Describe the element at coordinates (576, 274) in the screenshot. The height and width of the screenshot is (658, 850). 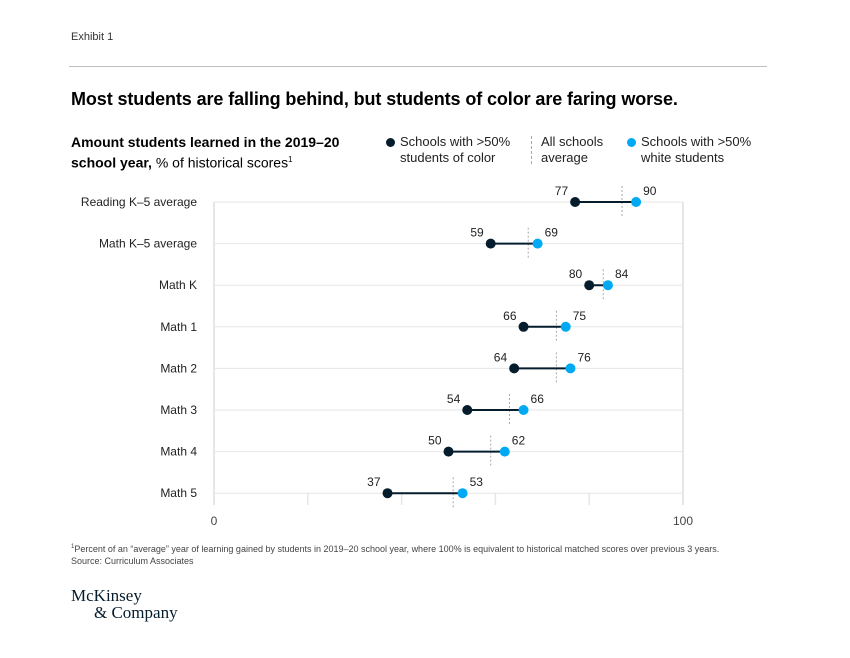
I see `value-label-students-of-color: 80` at that location.